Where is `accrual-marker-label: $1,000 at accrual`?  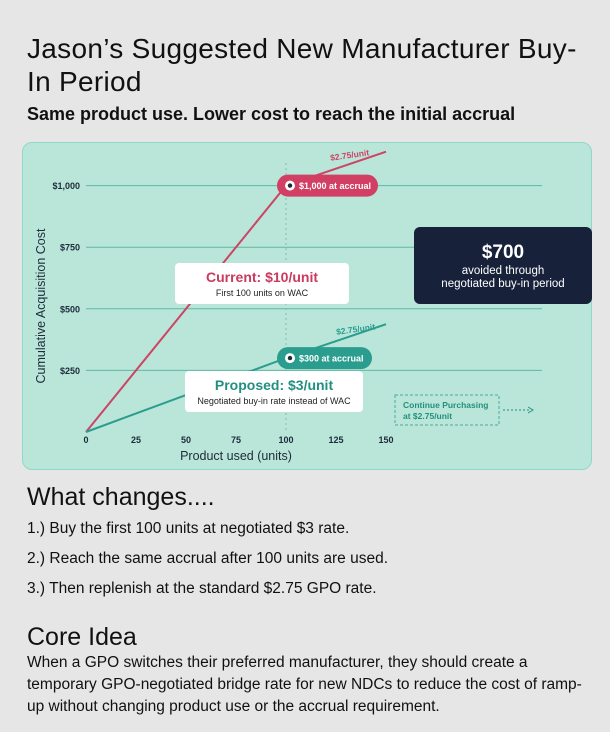
accrual-marker-label: $1,000 at accrual is located at coordinates (335, 186).